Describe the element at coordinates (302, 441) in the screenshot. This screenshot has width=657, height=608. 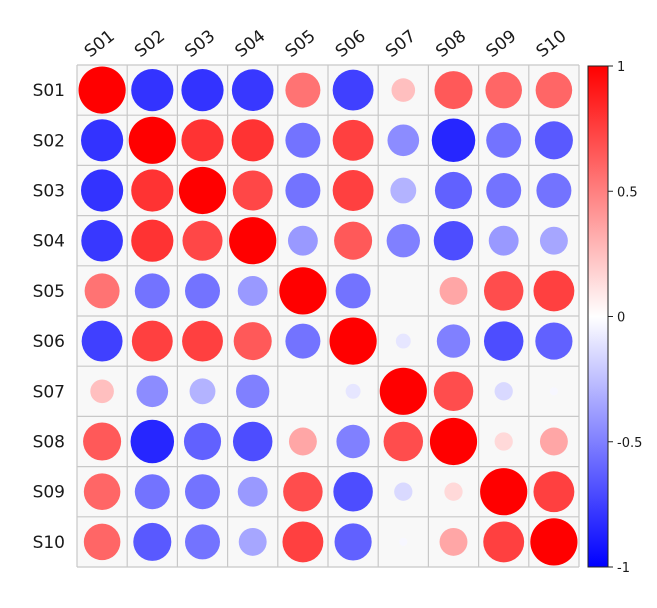
I see `corr-circle-s08-s05` at that location.